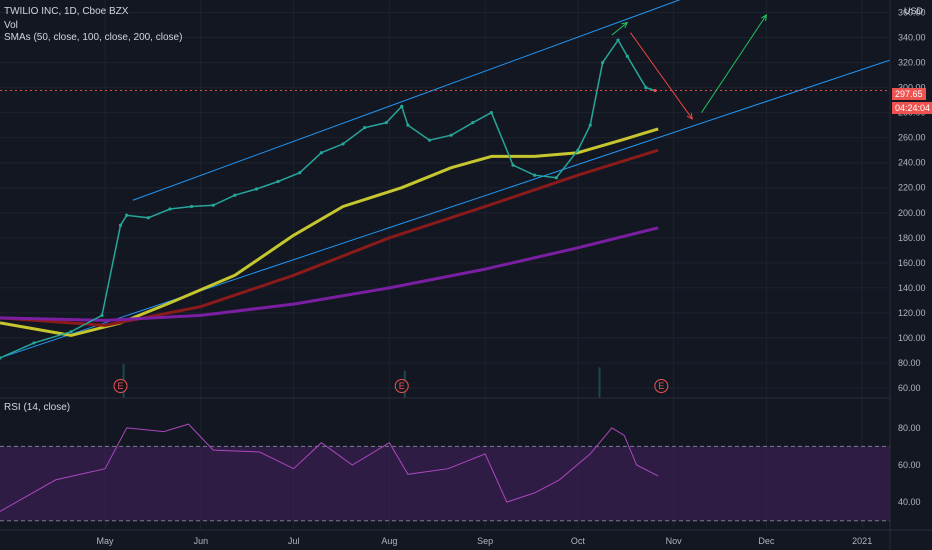 The height and width of the screenshot is (550, 932). What do you see at coordinates (909, 363) in the screenshot?
I see `price-tick-label: 80.00` at bounding box center [909, 363].